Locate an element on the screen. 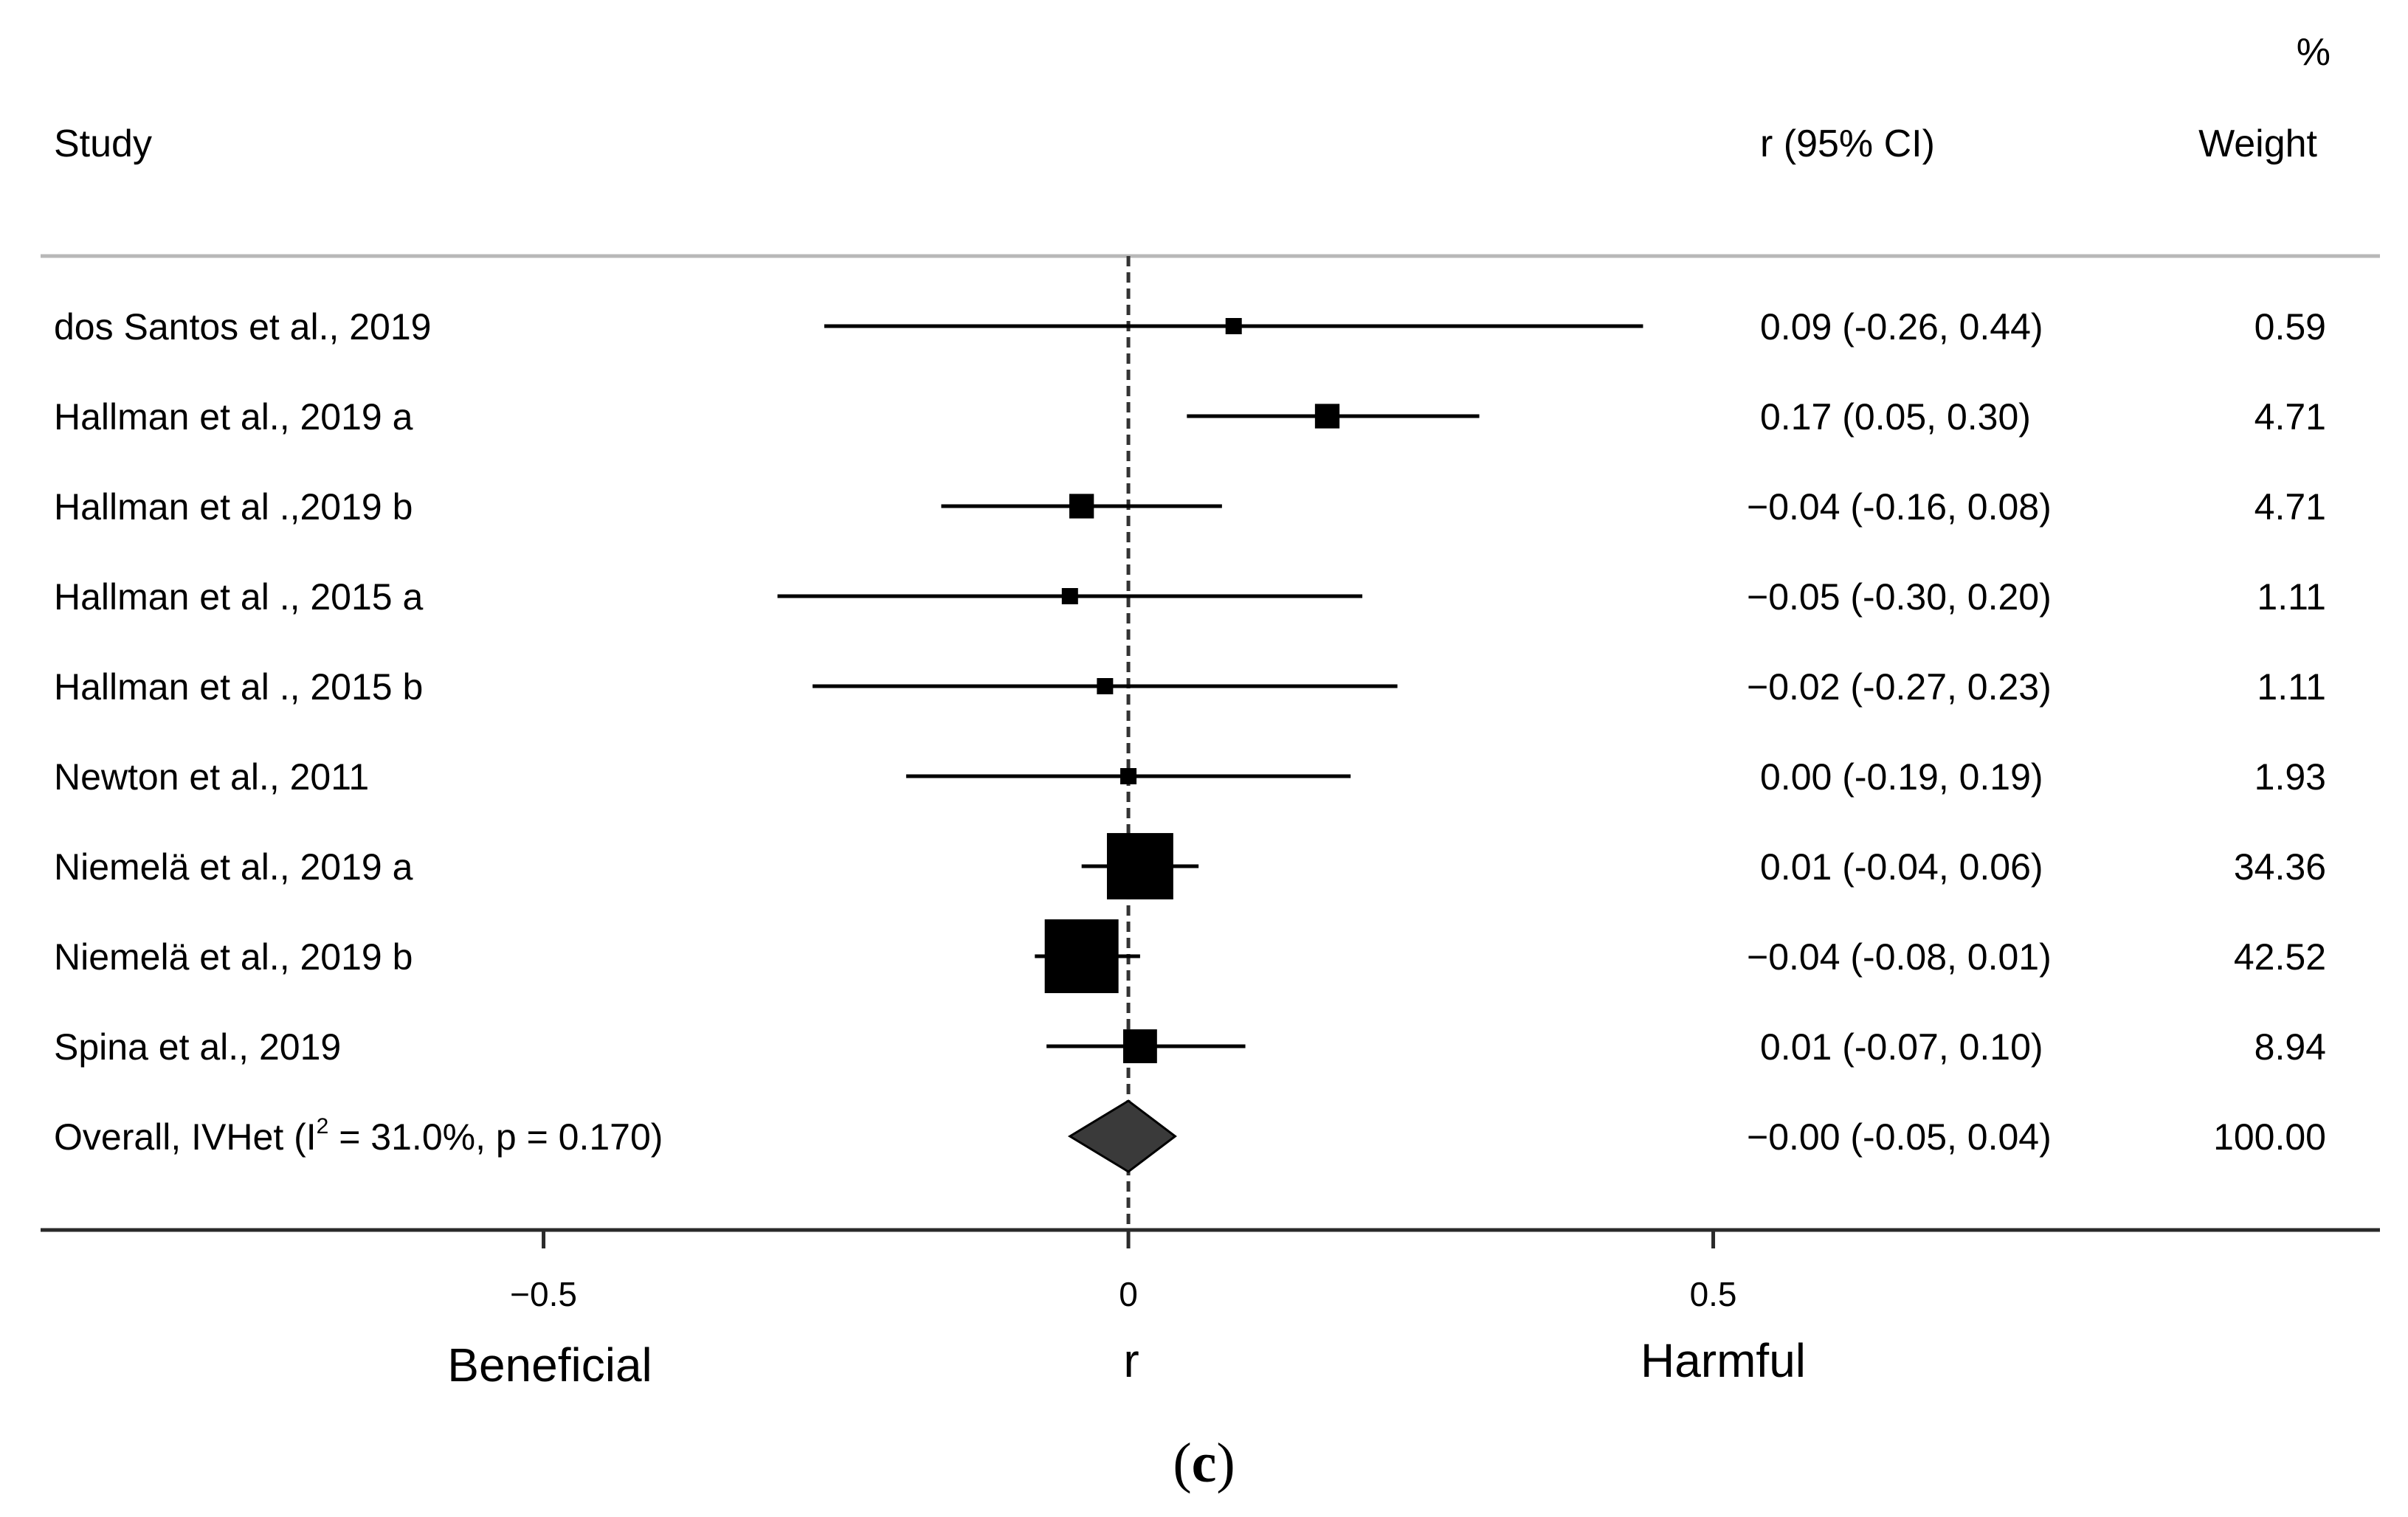 The width and height of the screenshot is (2408, 1517). x-axis-right-label: Harmful is located at coordinates (1724, 1360).